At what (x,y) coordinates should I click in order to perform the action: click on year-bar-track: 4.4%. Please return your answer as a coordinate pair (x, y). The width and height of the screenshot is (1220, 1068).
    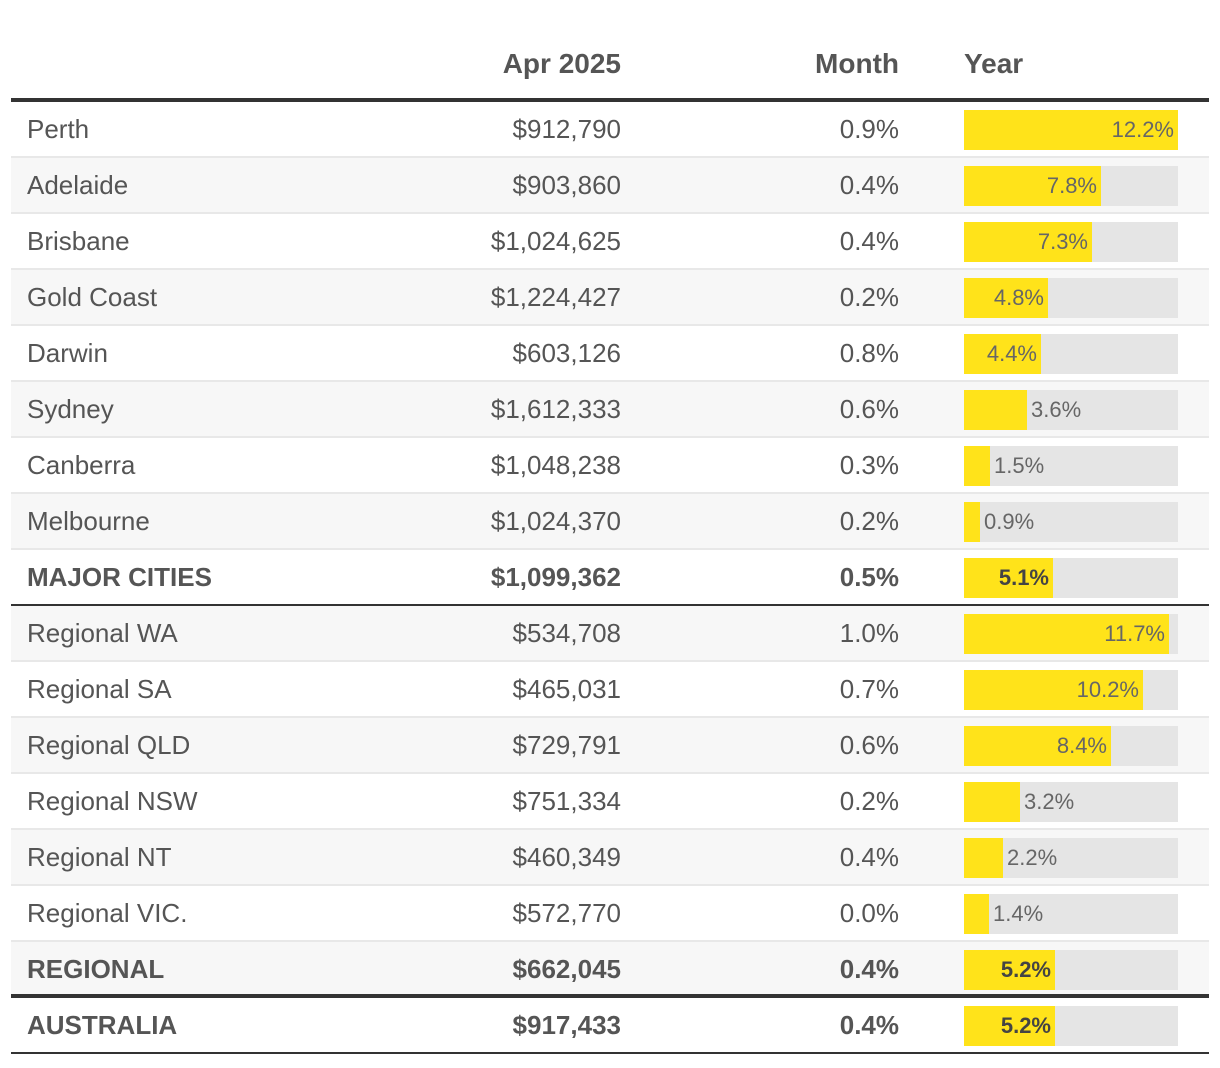
    Looking at the image, I should click on (1071, 354).